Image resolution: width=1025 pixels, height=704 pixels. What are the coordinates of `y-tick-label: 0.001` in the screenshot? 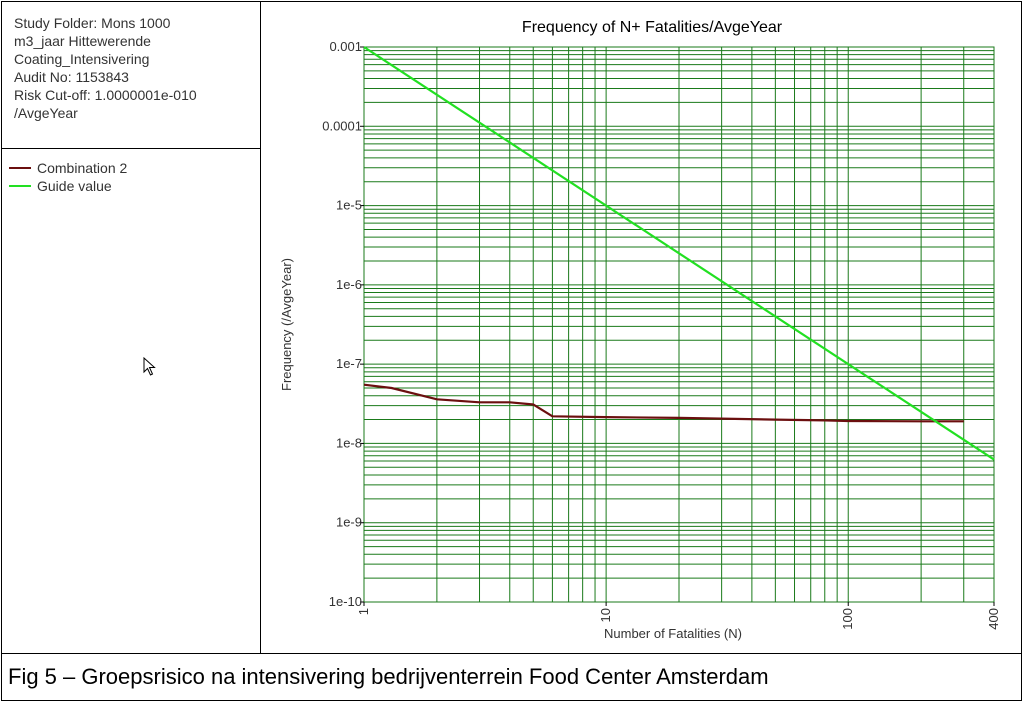 It's located at (345, 46).